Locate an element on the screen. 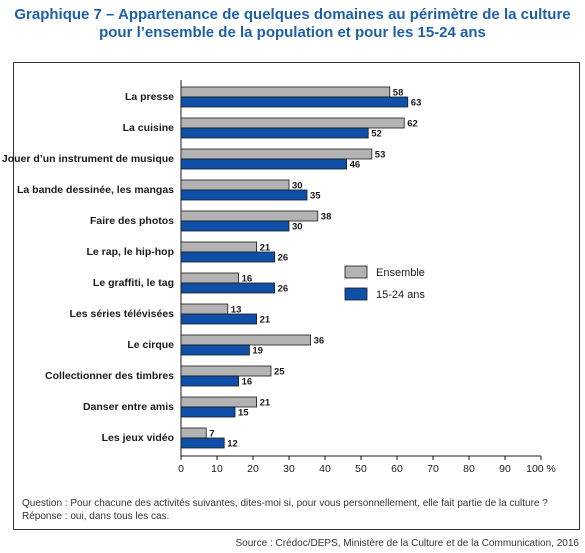 The height and width of the screenshot is (553, 585). data-label: 7 is located at coordinates (211, 434).